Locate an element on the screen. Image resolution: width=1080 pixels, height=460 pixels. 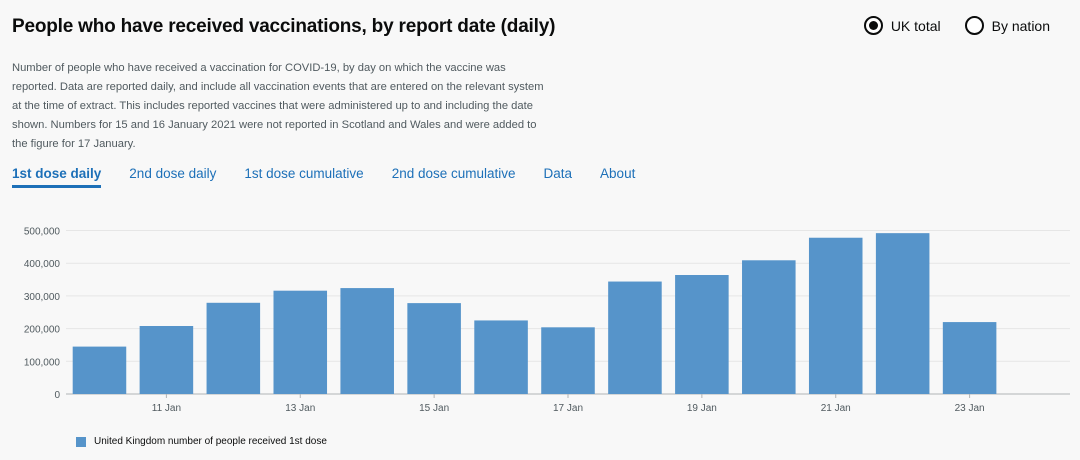
radio-by-nation-circle is located at coordinates (974, 25).